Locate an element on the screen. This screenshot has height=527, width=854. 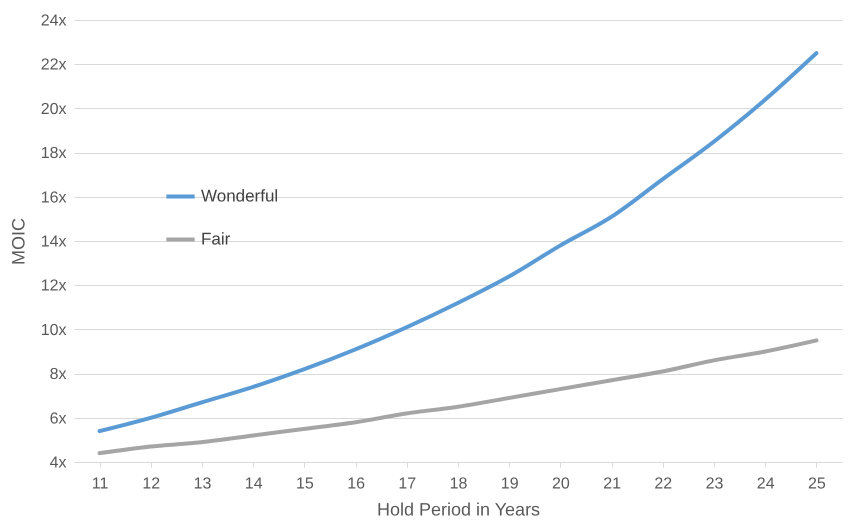
y-tick-label: 22x is located at coordinates (53, 65).